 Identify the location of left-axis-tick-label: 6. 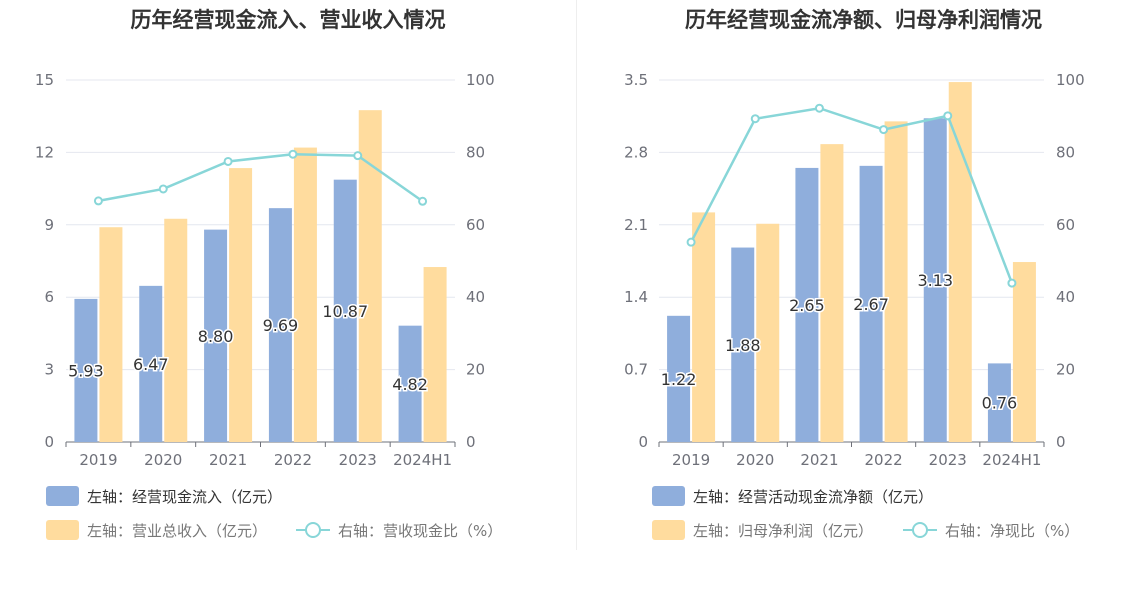
(49, 297).